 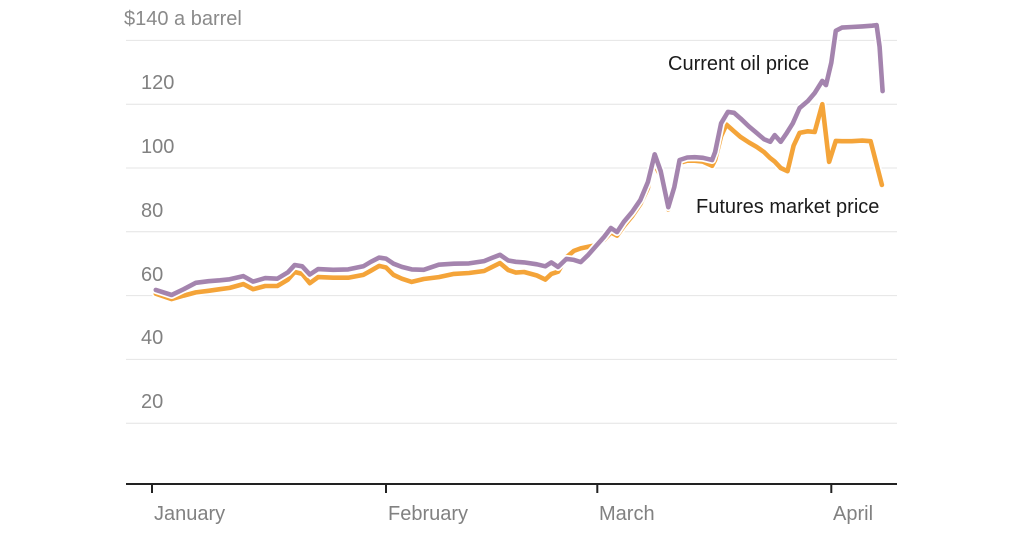 I want to click on x-axis-label-february: February, so click(x=428, y=514).